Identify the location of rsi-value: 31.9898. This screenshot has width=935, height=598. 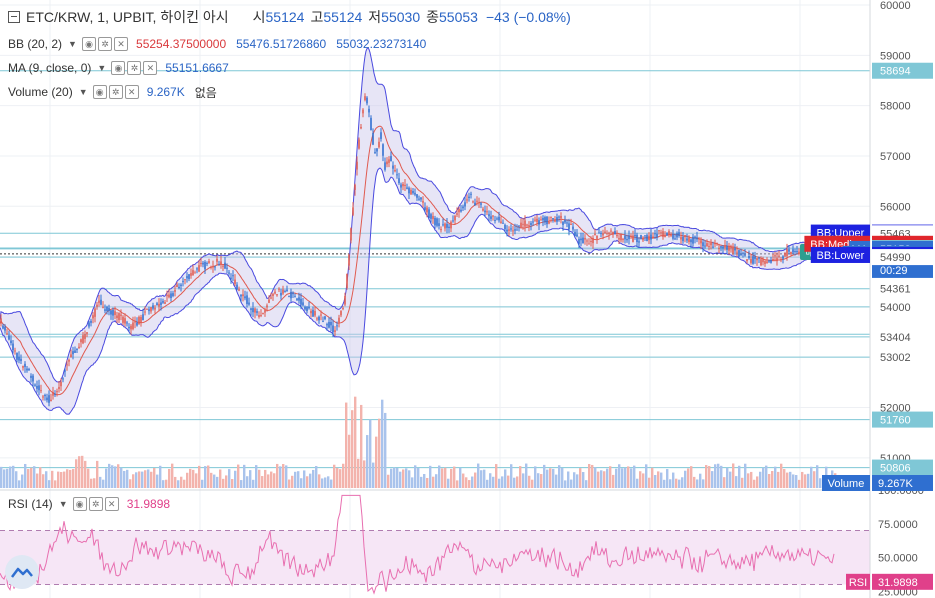
(148, 504).